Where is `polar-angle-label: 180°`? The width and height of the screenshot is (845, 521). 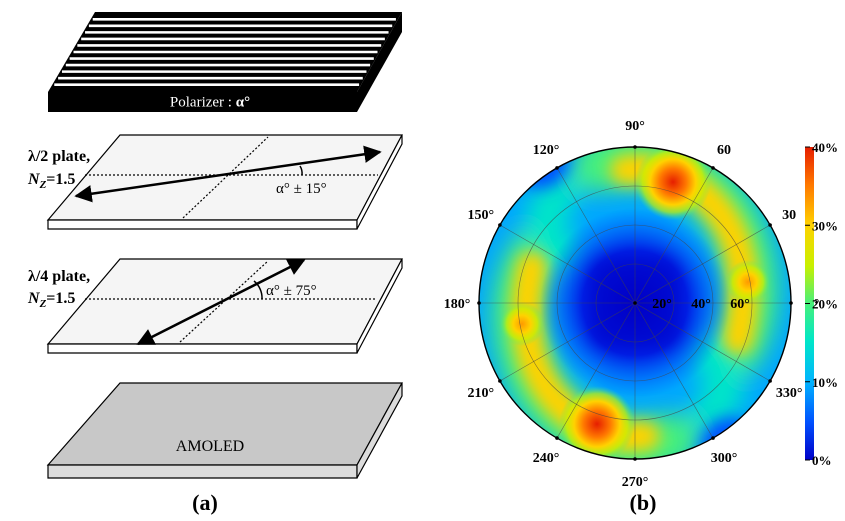
polar-angle-label: 180° is located at coordinates (457, 304).